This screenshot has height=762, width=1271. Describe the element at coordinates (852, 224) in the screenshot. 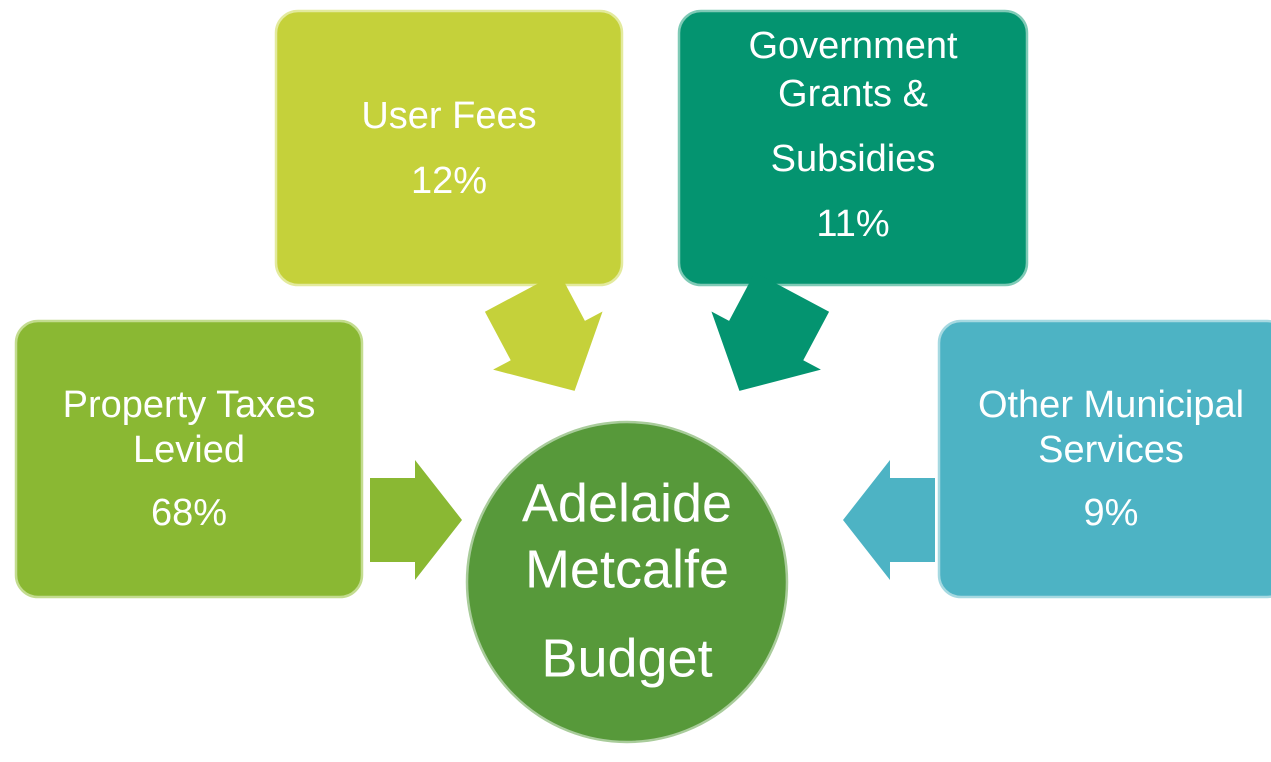

I see `node-share: 11%` at that location.